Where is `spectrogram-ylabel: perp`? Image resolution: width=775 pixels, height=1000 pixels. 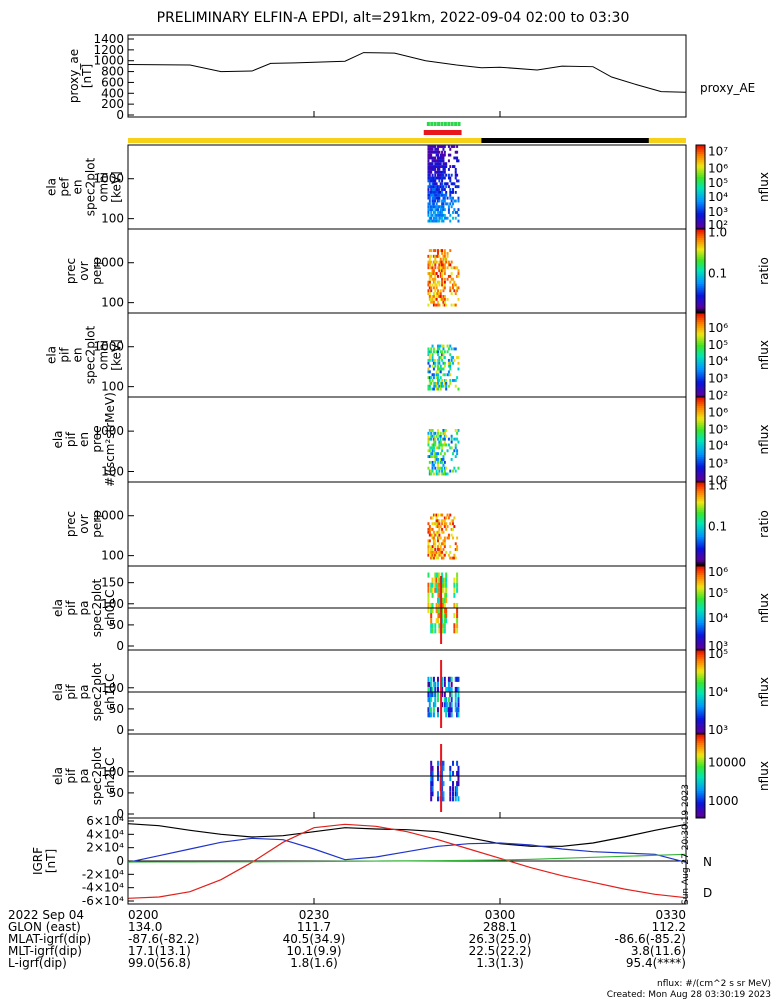
spectrogram-ylabel: perp is located at coordinates (97, 524).